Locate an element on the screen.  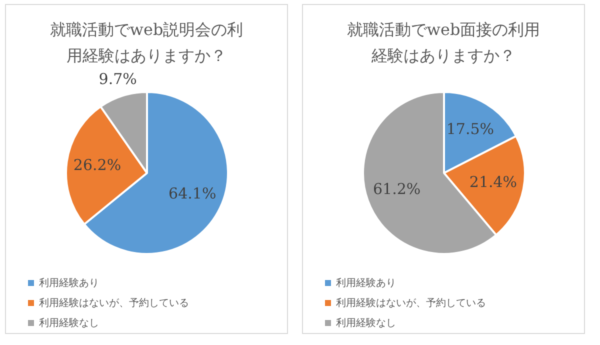
chart-title: 就職活動でweb面接の利用経験はありますか？ is located at coordinates (444, 43).